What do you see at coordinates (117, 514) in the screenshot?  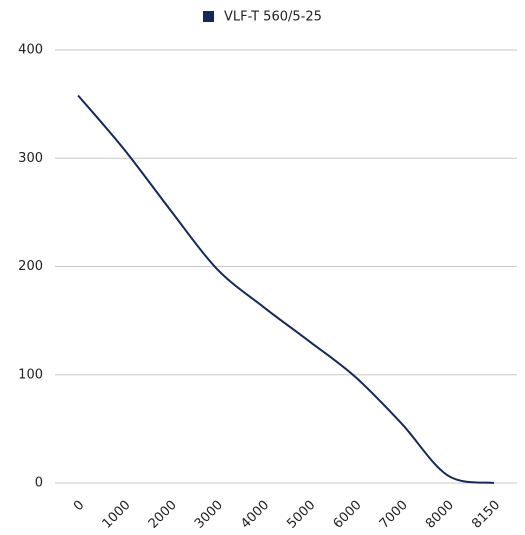 I see `x-tick-label: 1000` at bounding box center [117, 514].